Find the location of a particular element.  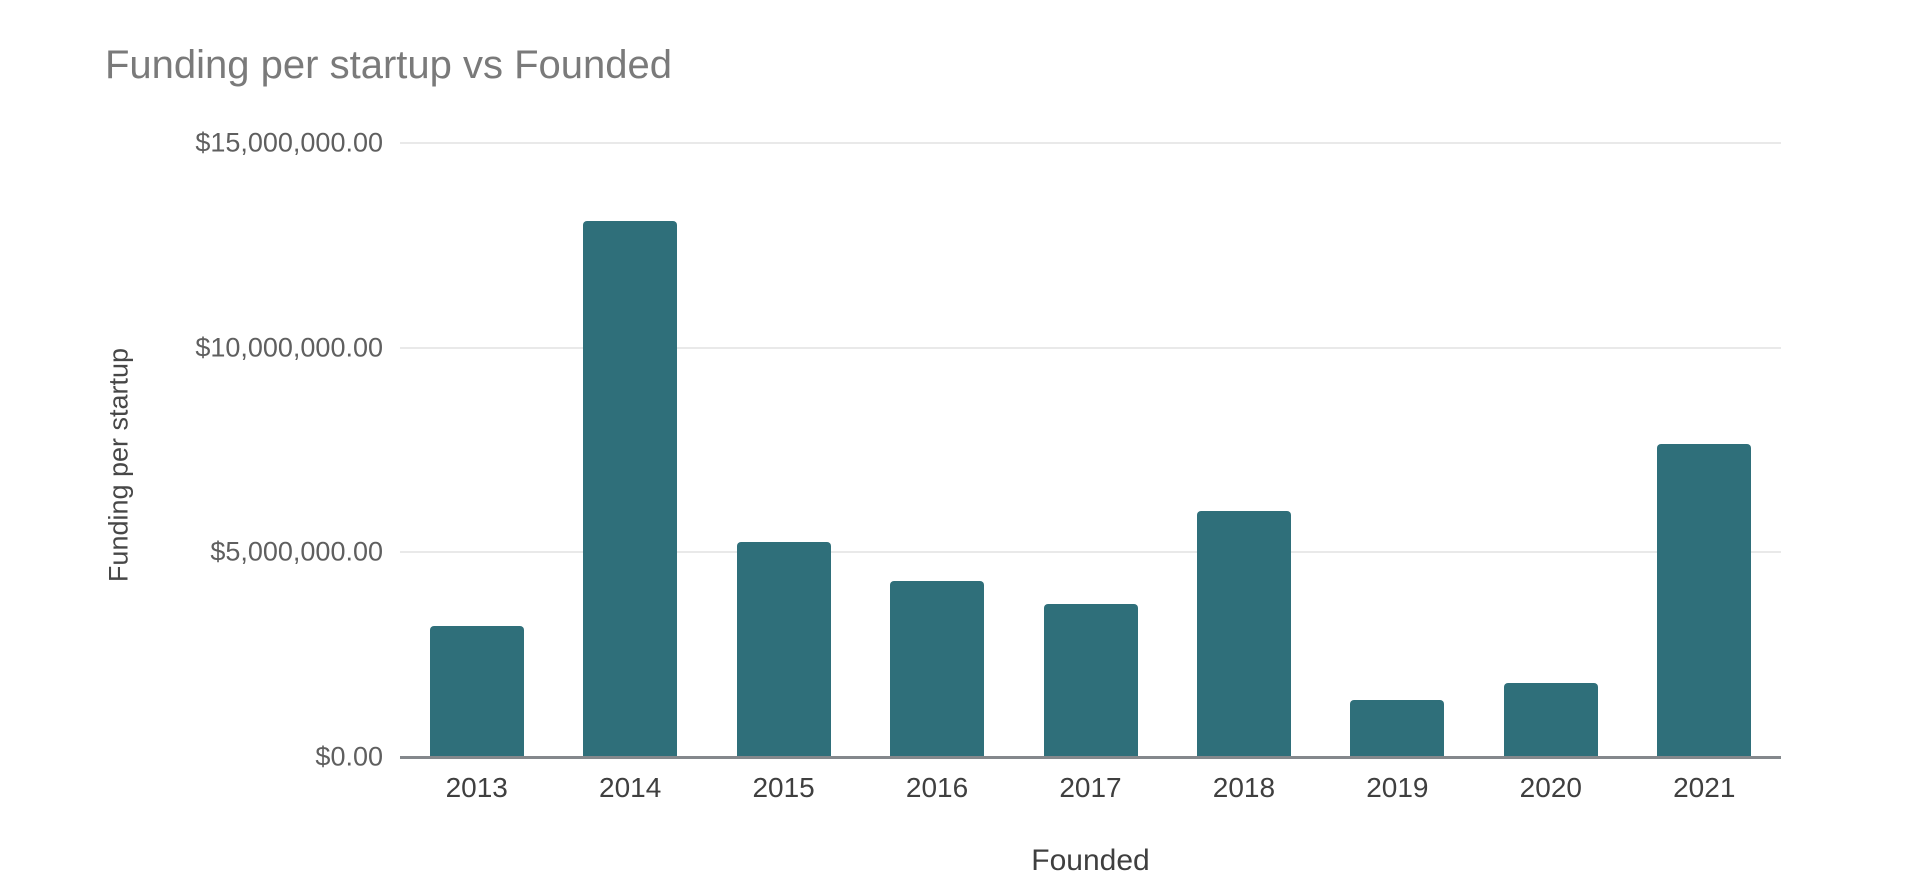

chart-title: Funding per startup vs Founded is located at coordinates (389, 65).